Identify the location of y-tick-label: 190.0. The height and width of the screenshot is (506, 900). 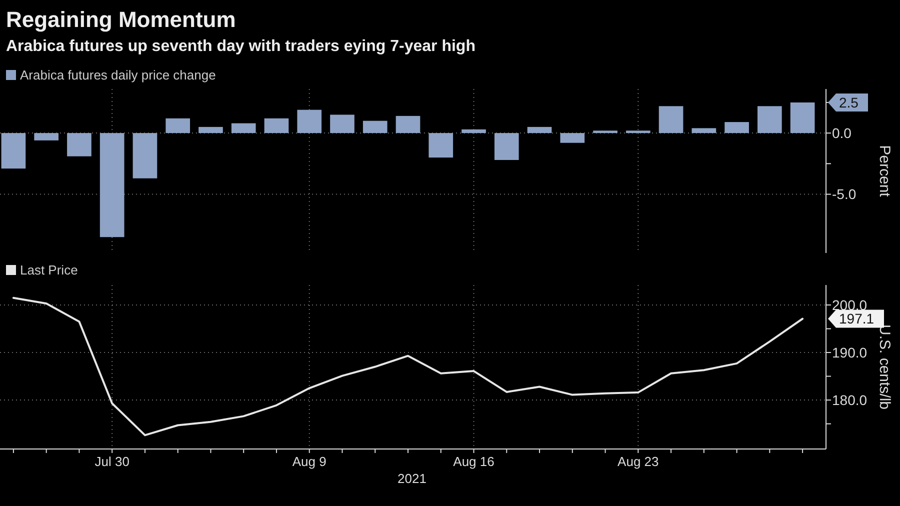
(850, 352).